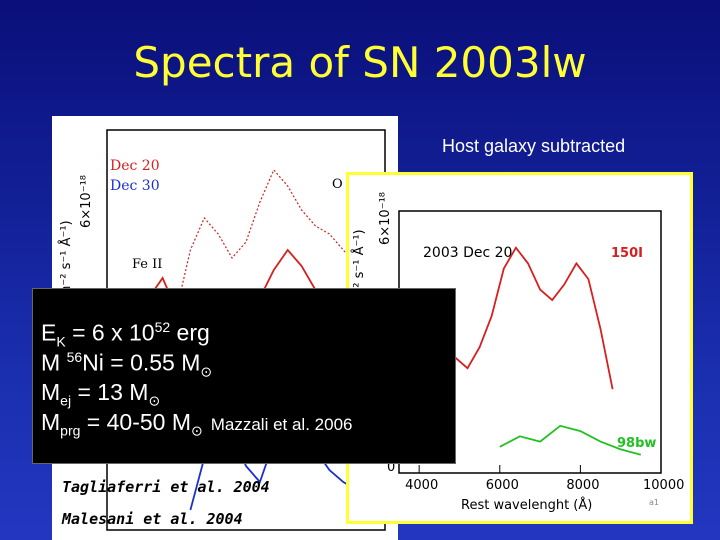  Describe the element at coordinates (135, 422) in the screenshot. I see `mprg-rest: = 40-50 M` at that location.